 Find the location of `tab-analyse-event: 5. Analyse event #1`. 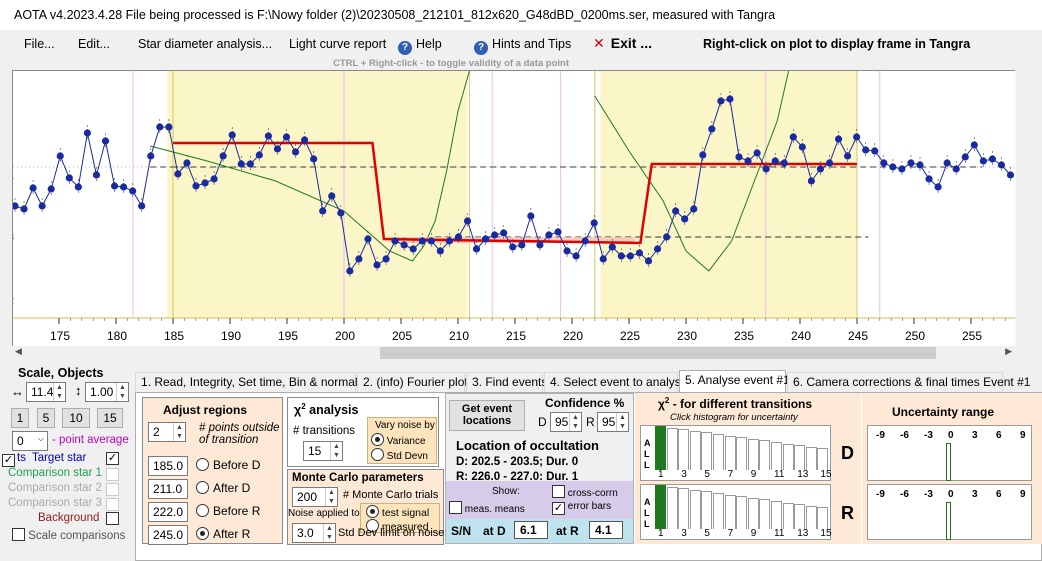

tab-analyse-event: 5. Analyse event #1 is located at coordinates (734, 381).